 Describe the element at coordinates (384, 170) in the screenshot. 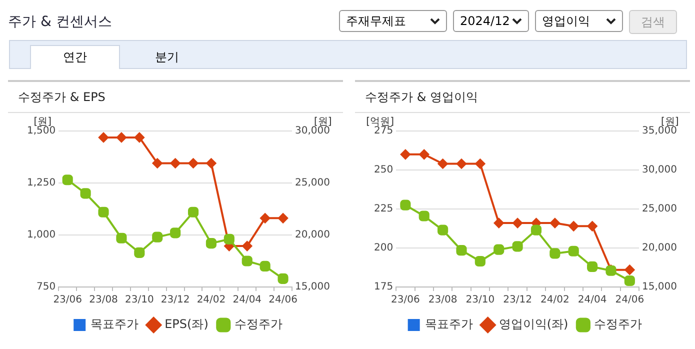

I see `y-tick-label: 250` at that location.